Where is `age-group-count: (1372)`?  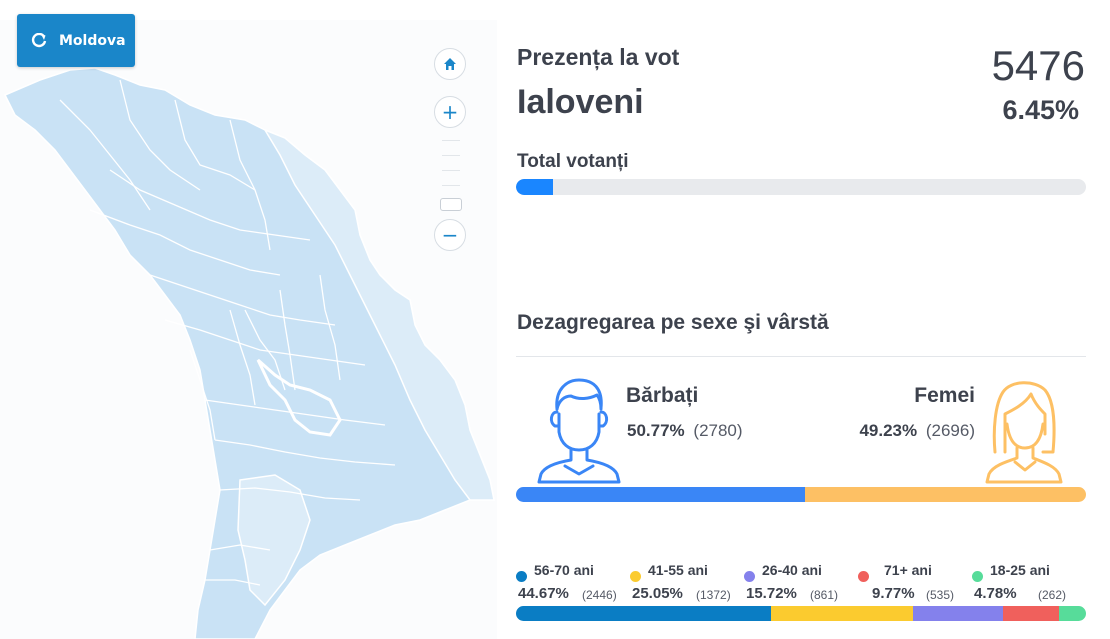 age-group-count: (1372) is located at coordinates (713, 595).